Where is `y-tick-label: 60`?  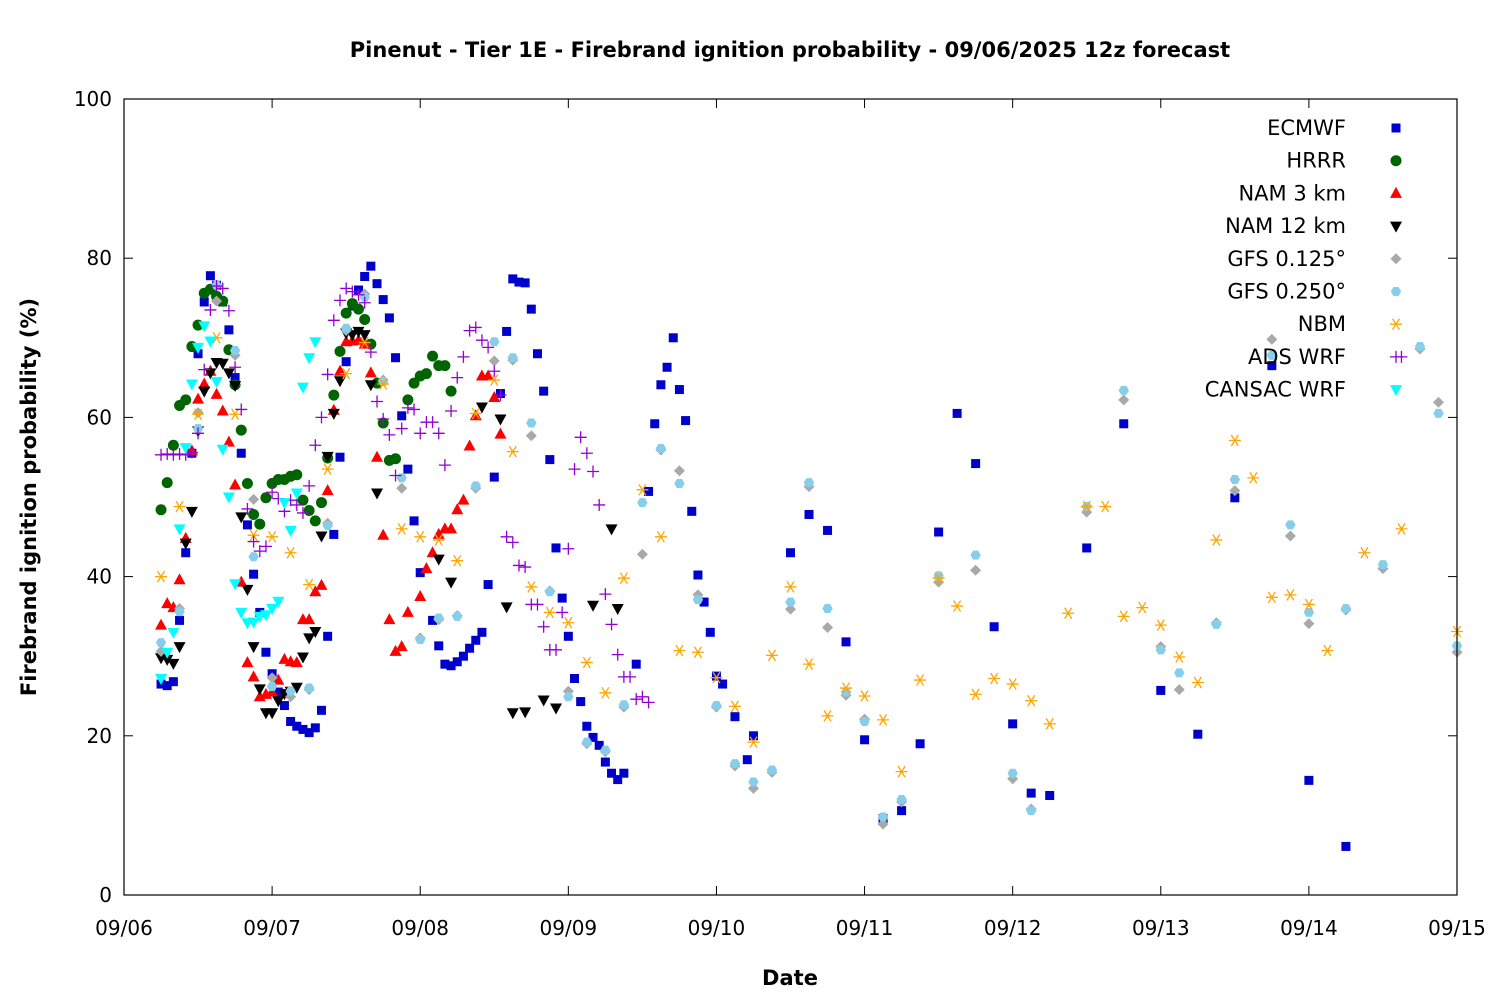
y-tick-label: 60 is located at coordinates (99, 417).